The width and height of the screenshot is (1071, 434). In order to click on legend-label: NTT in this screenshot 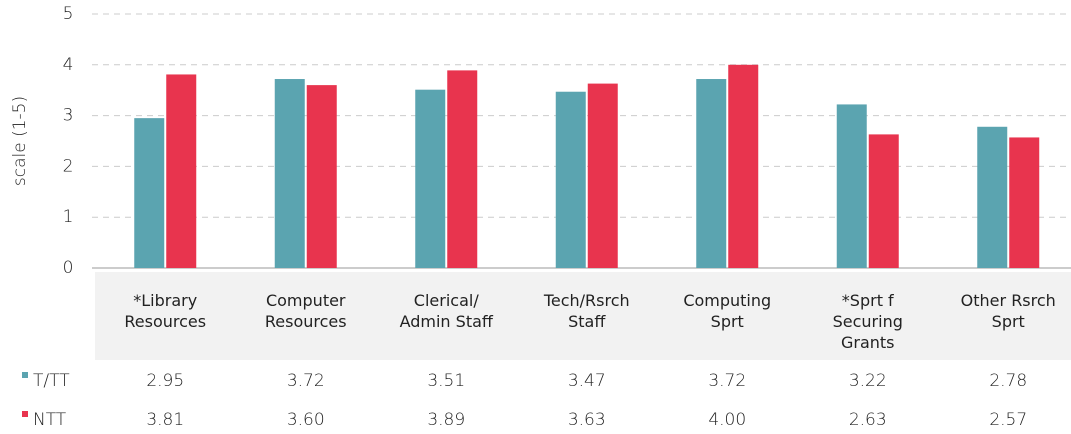, I will do `click(50, 420)`.